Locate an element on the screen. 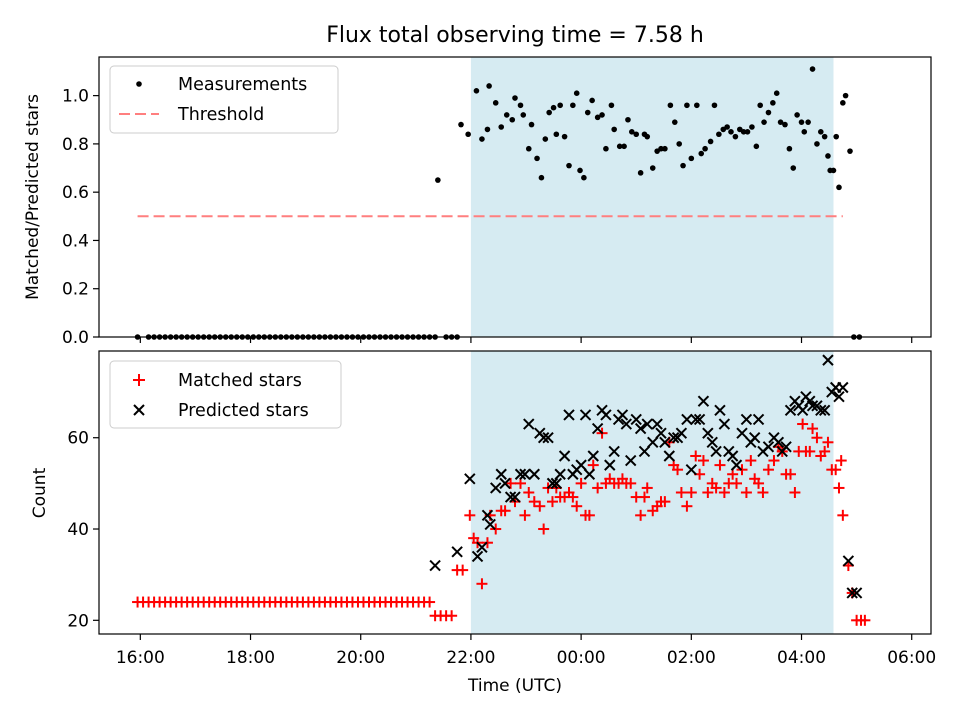 Image resolution: width=960 pixels, height=720 pixels. x-tick-label: 20:00 is located at coordinates (360, 658).